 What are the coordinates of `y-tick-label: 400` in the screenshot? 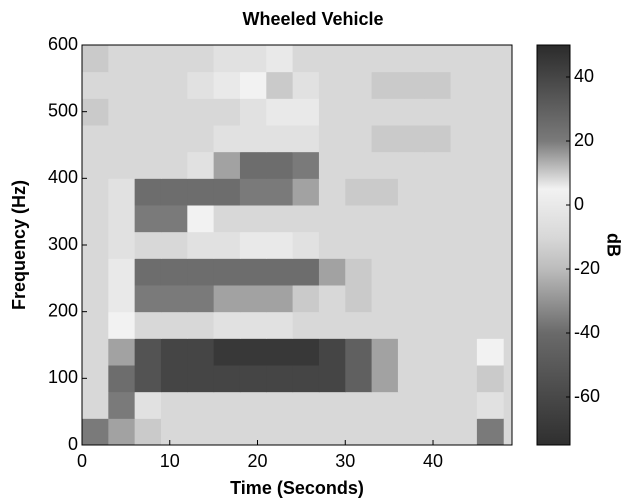 It's located at (63, 177).